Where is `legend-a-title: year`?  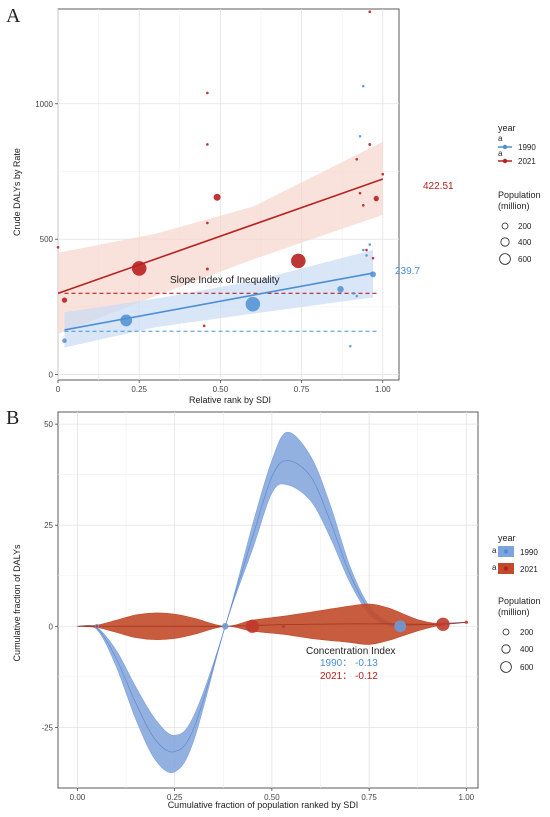
legend-a-title: year is located at coordinates (507, 128).